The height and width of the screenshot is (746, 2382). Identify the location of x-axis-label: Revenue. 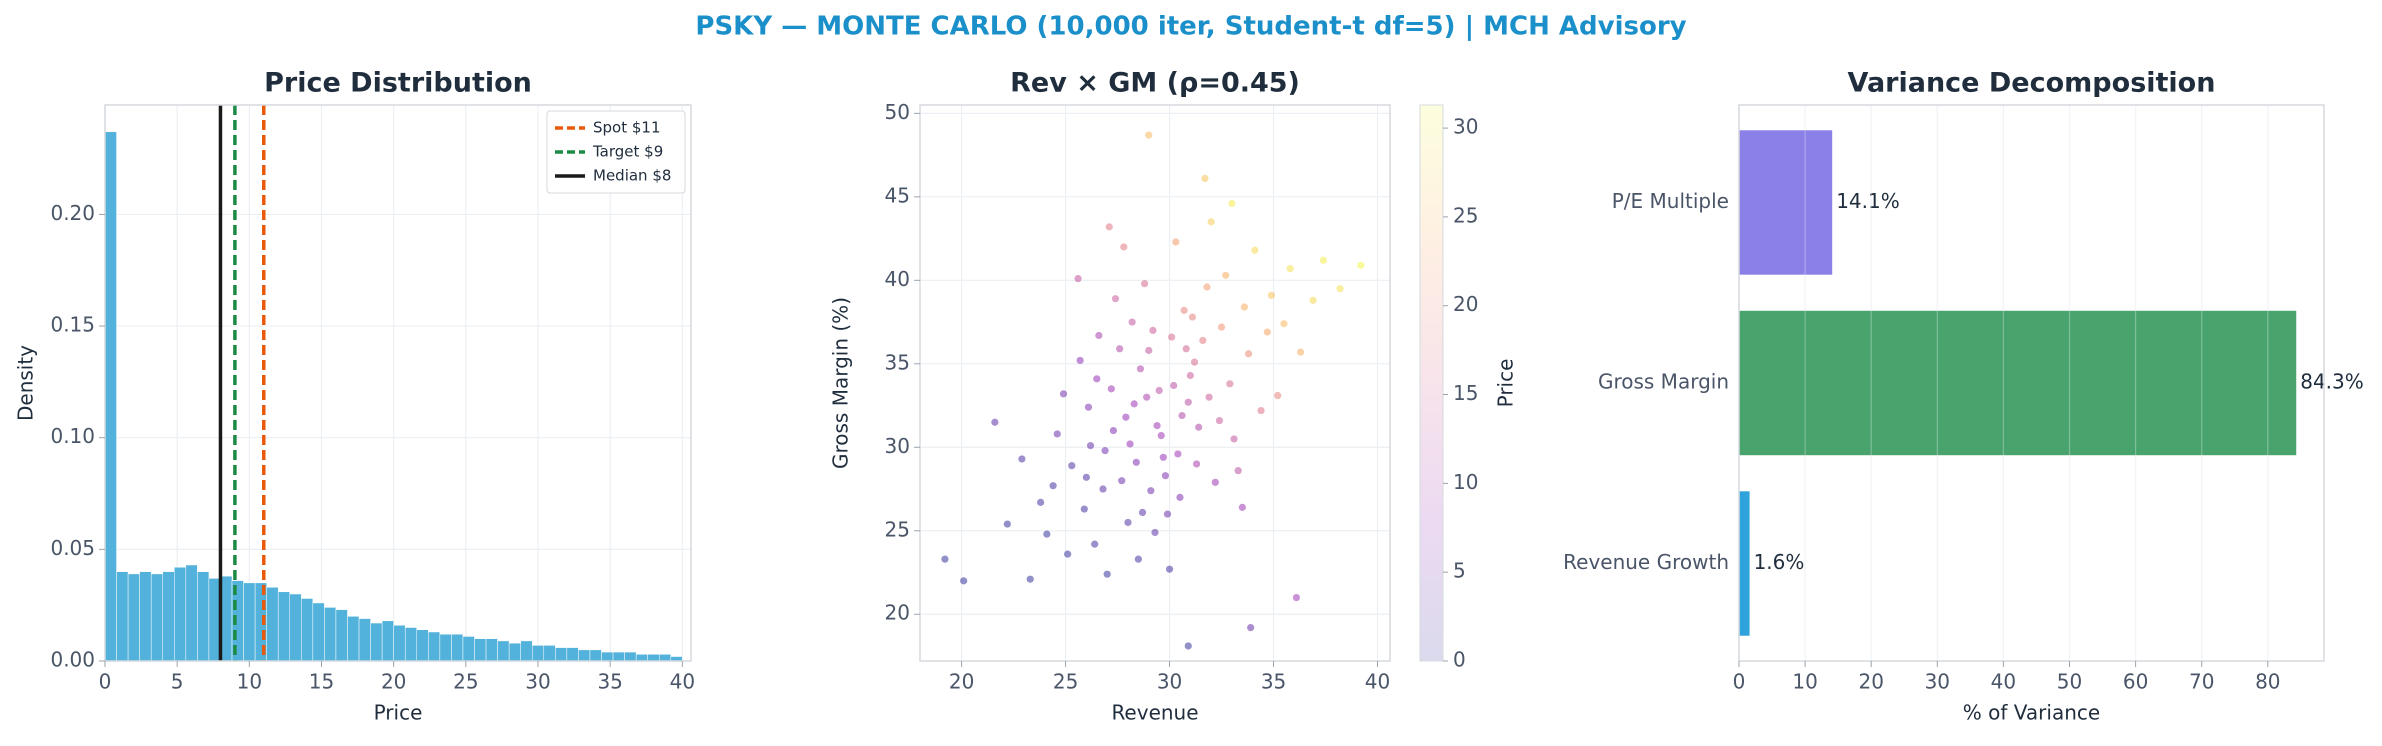
(1154, 713).